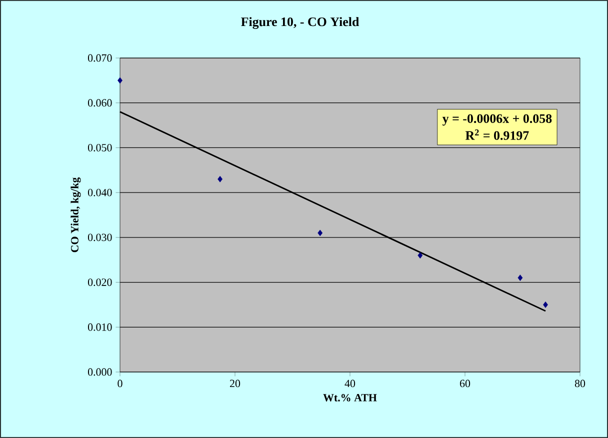 Image resolution: width=608 pixels, height=438 pixels. Describe the element at coordinates (100, 192) in the screenshot. I see `y-tick-label: 0.040` at that location.